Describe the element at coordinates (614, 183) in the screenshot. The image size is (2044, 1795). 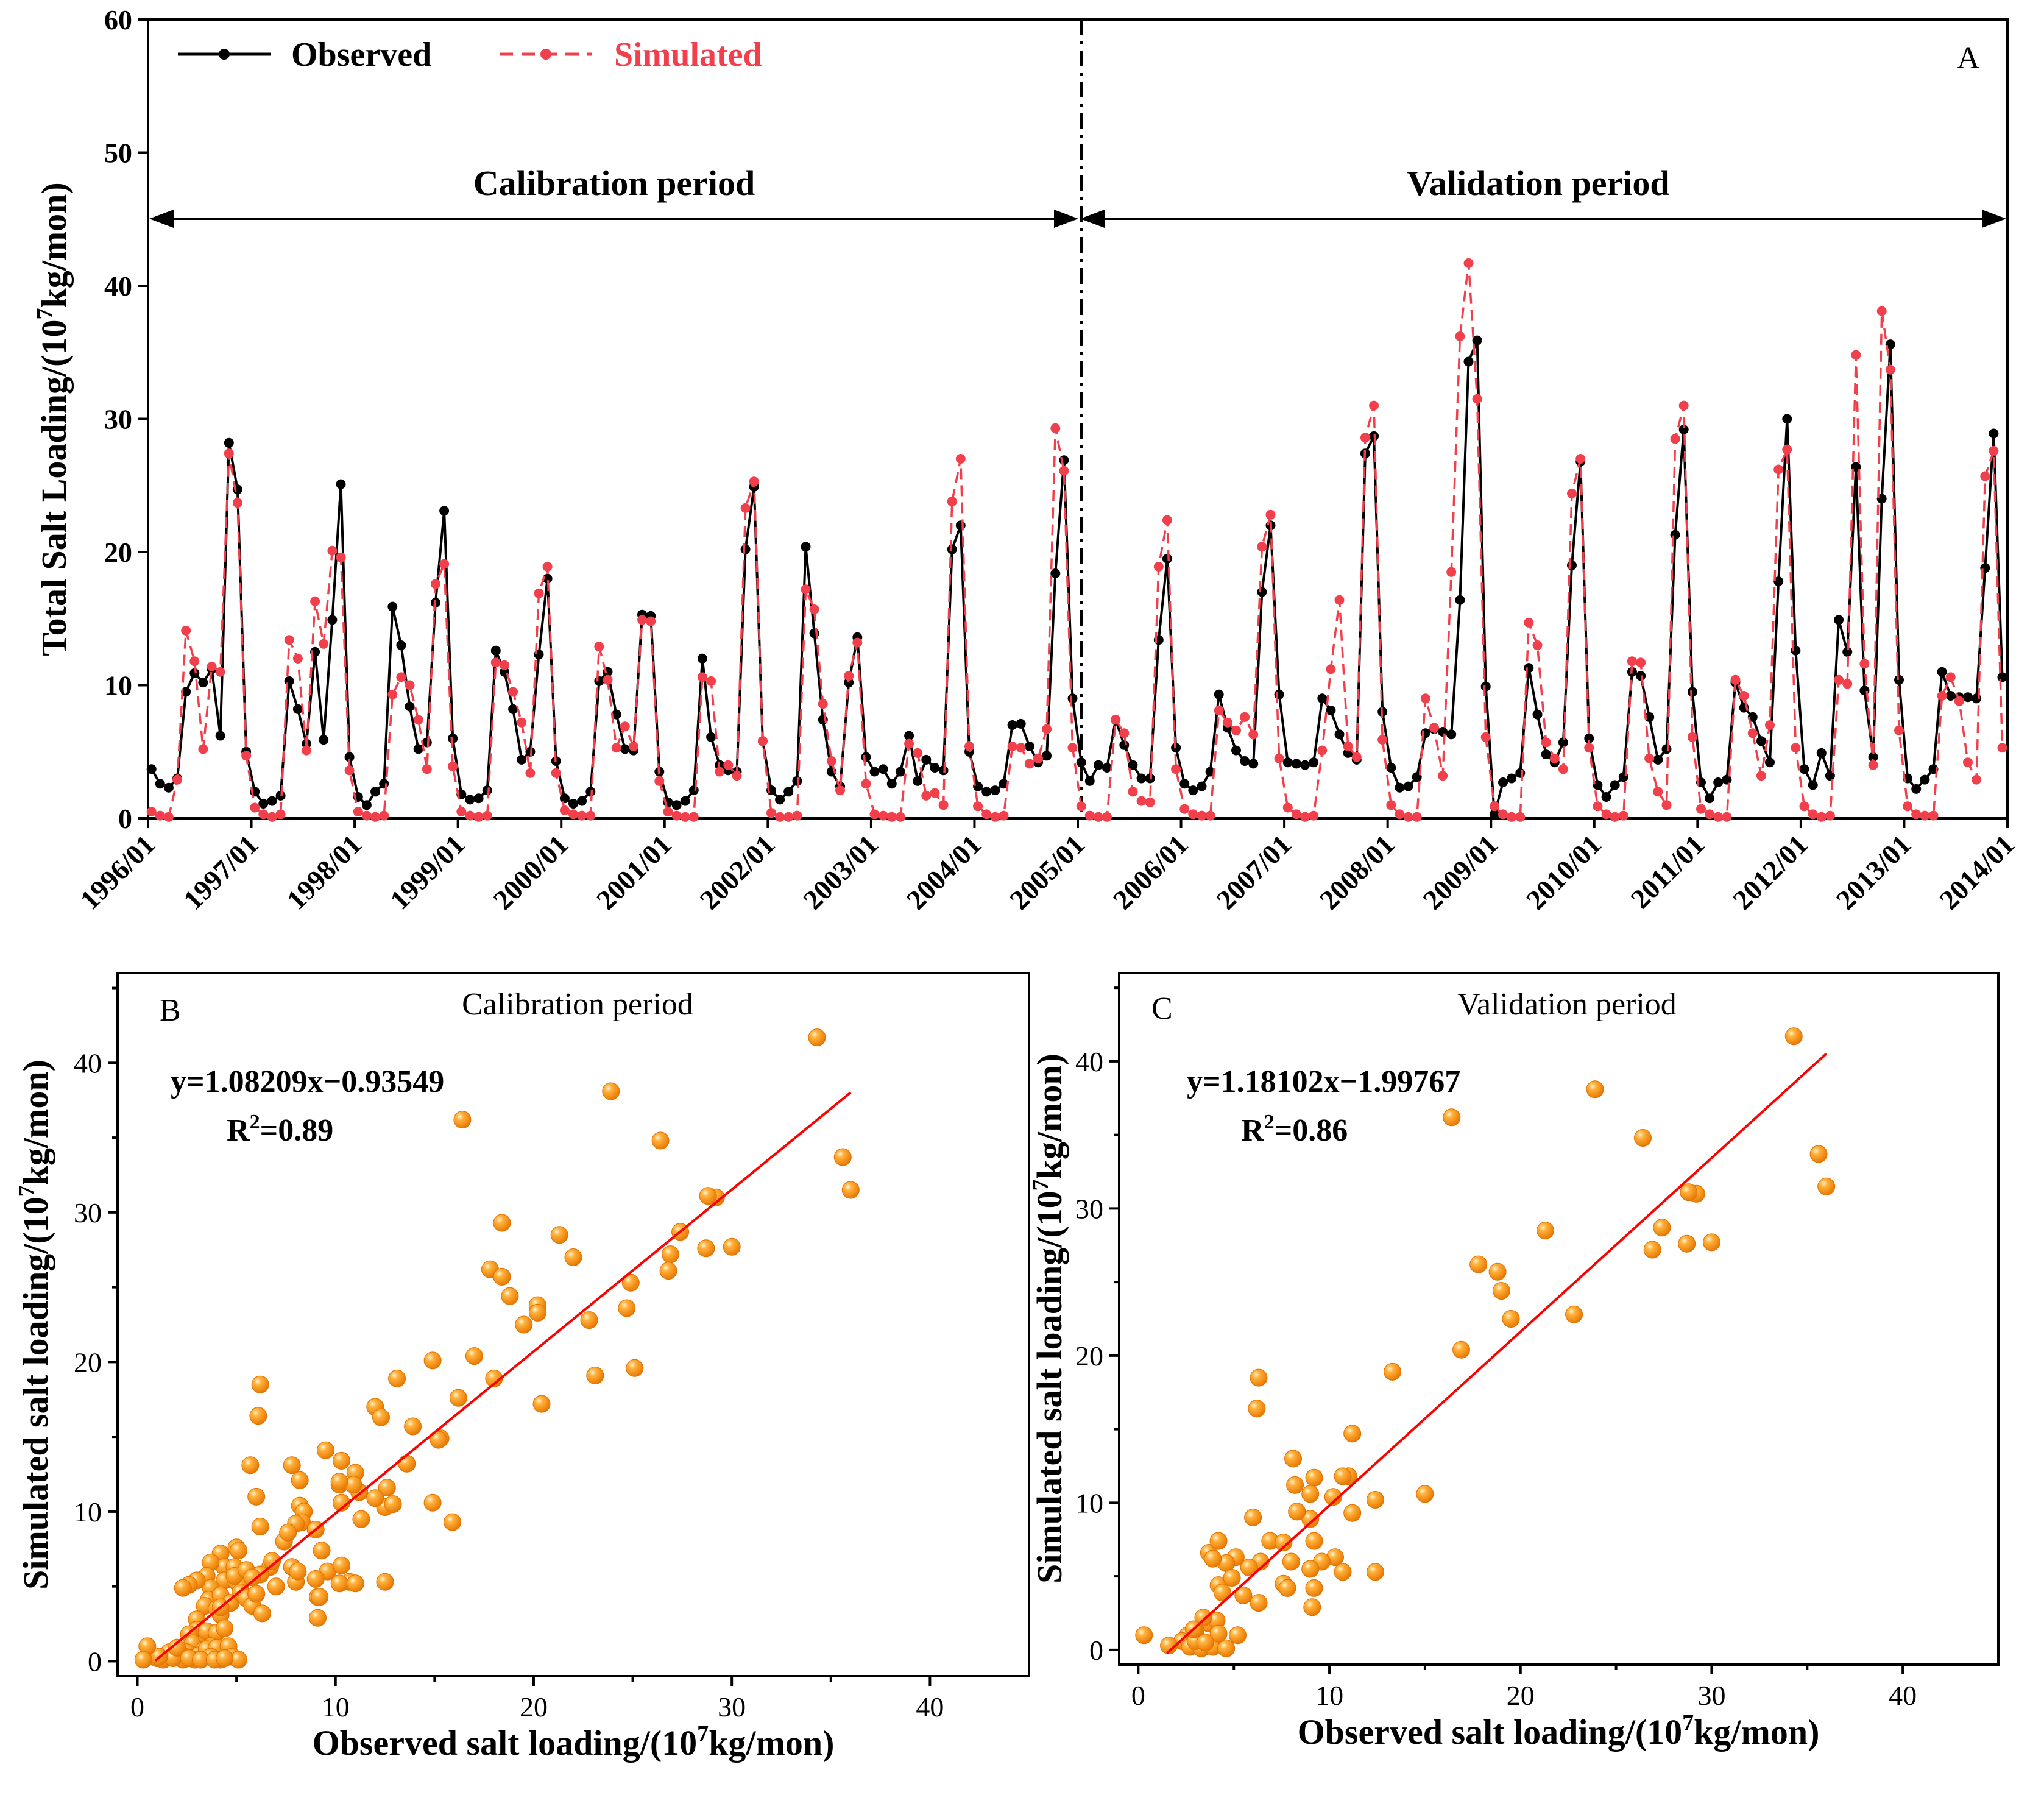
I see `calibration-period-label: Calibration period` at that location.